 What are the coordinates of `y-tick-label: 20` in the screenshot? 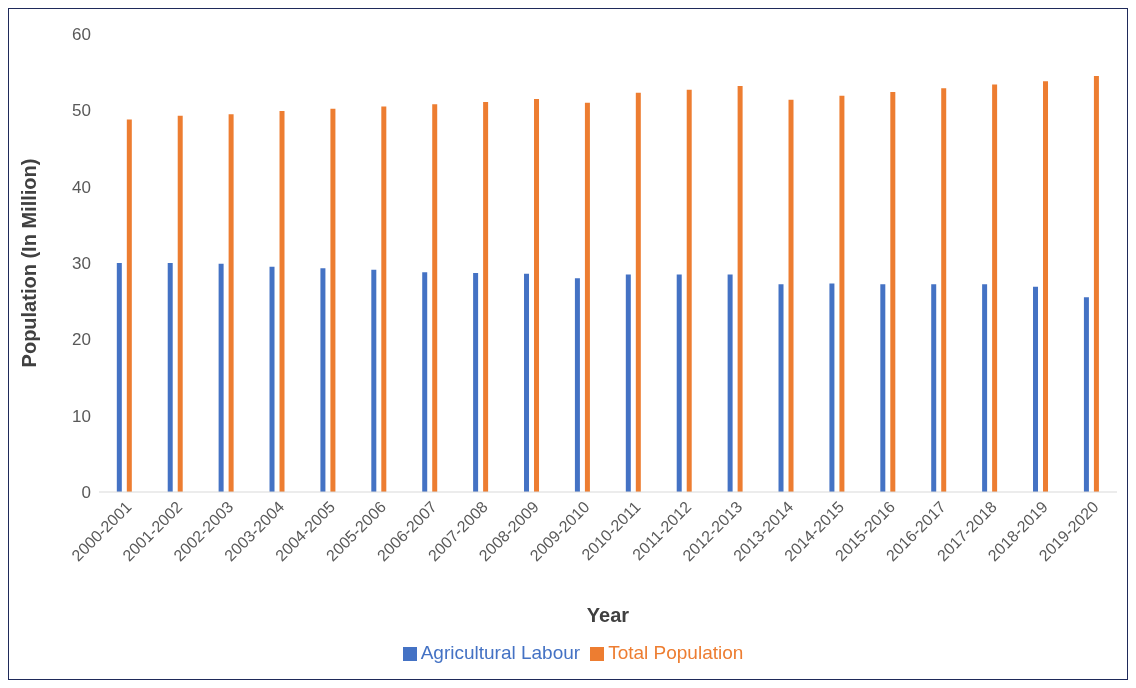 It's located at (81, 340).